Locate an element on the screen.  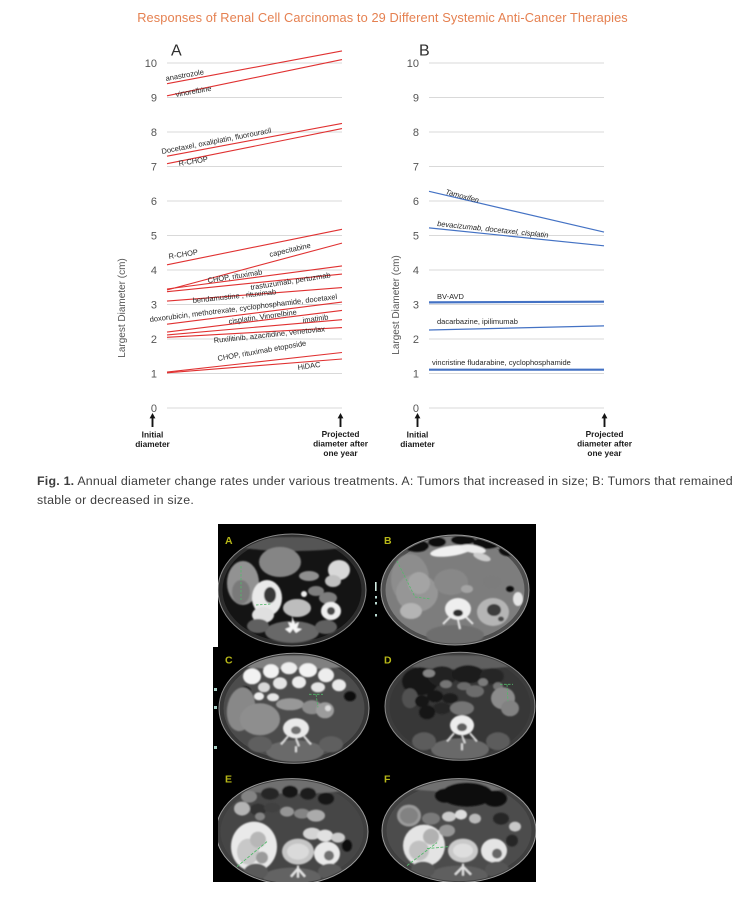
svg-text: E is located at coordinates (228, 780).